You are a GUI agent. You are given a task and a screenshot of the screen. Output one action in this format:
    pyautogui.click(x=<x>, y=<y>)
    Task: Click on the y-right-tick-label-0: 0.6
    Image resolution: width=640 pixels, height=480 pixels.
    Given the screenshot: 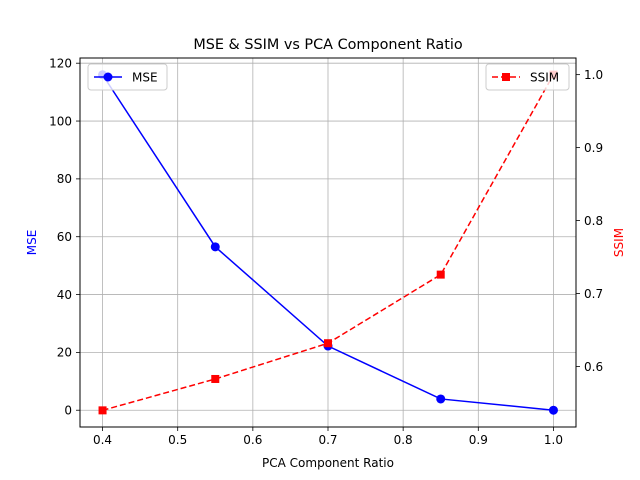 What is the action you would take?
    pyautogui.click(x=593, y=367)
    